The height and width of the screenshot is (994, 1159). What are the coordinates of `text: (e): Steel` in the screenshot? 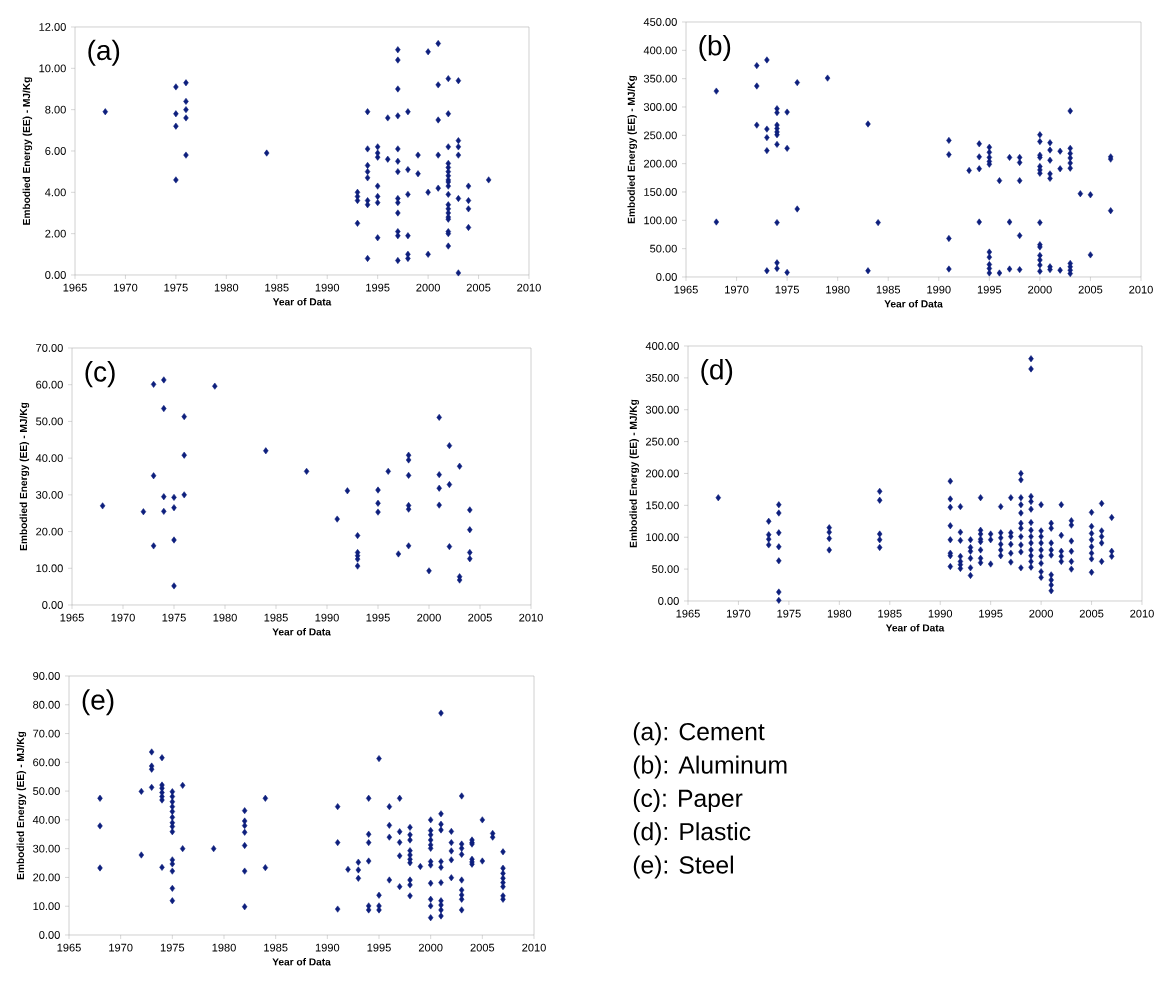 It's located at (683, 867).